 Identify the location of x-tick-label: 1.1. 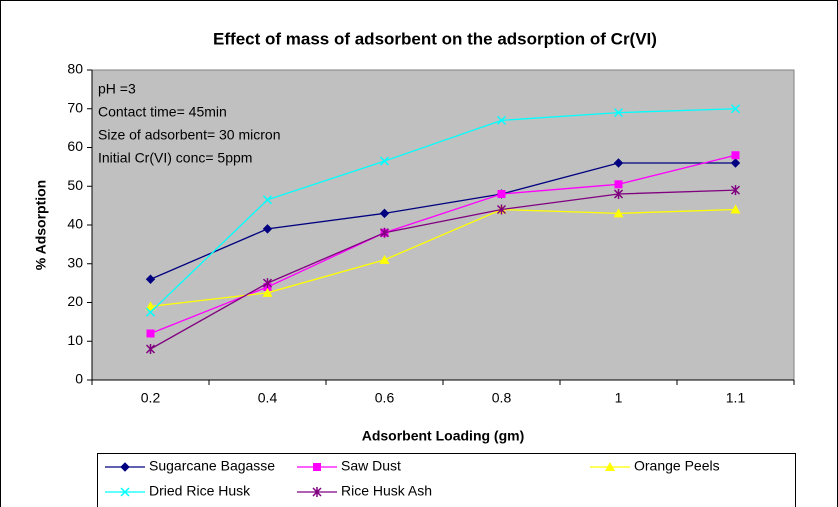
(736, 398).